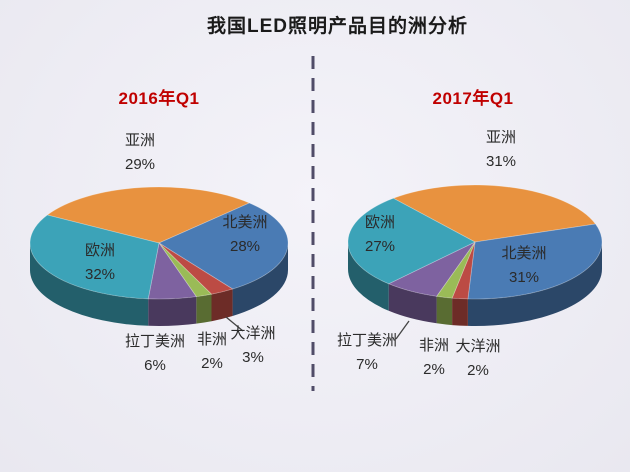 The height and width of the screenshot is (472, 630). Describe the element at coordinates (234, 324) in the screenshot. I see `pie-2016-leader-line` at that location.